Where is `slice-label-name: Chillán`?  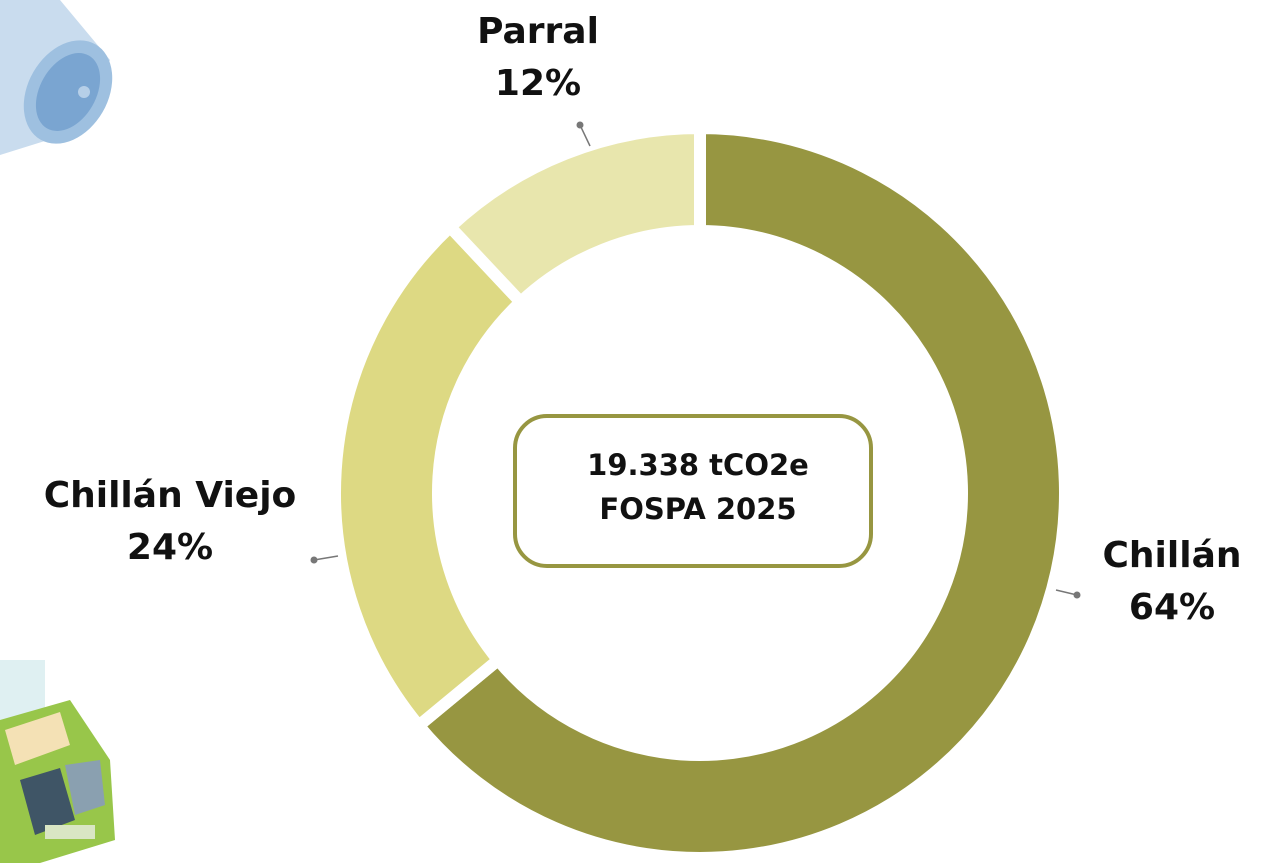
slice-label-name: Chillán is located at coordinates (1172, 555).